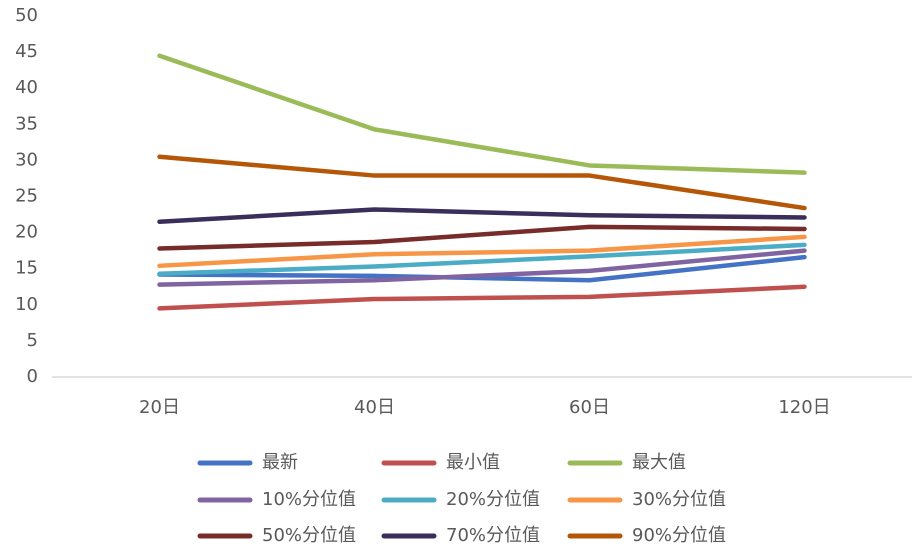  I want to click on y-tick-label: 35, so click(26, 123).